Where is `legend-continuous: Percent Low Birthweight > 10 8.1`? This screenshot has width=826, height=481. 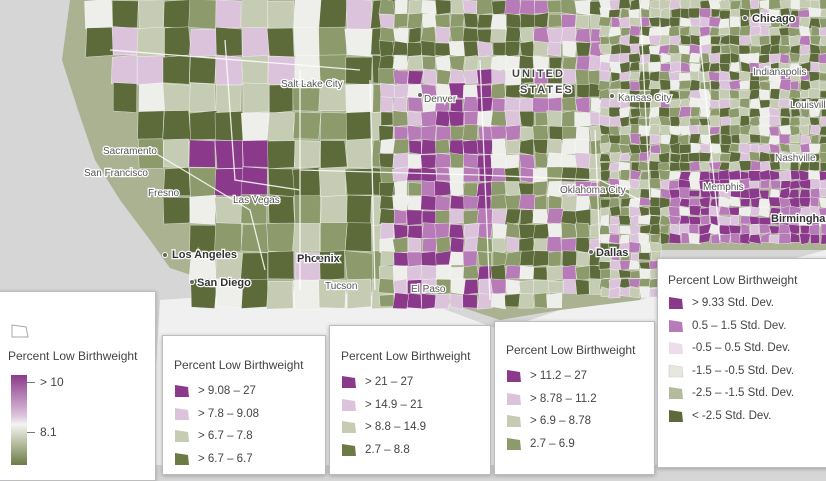 legend-continuous: Percent Low Birthweight > 10 8.1 is located at coordinates (78, 386).